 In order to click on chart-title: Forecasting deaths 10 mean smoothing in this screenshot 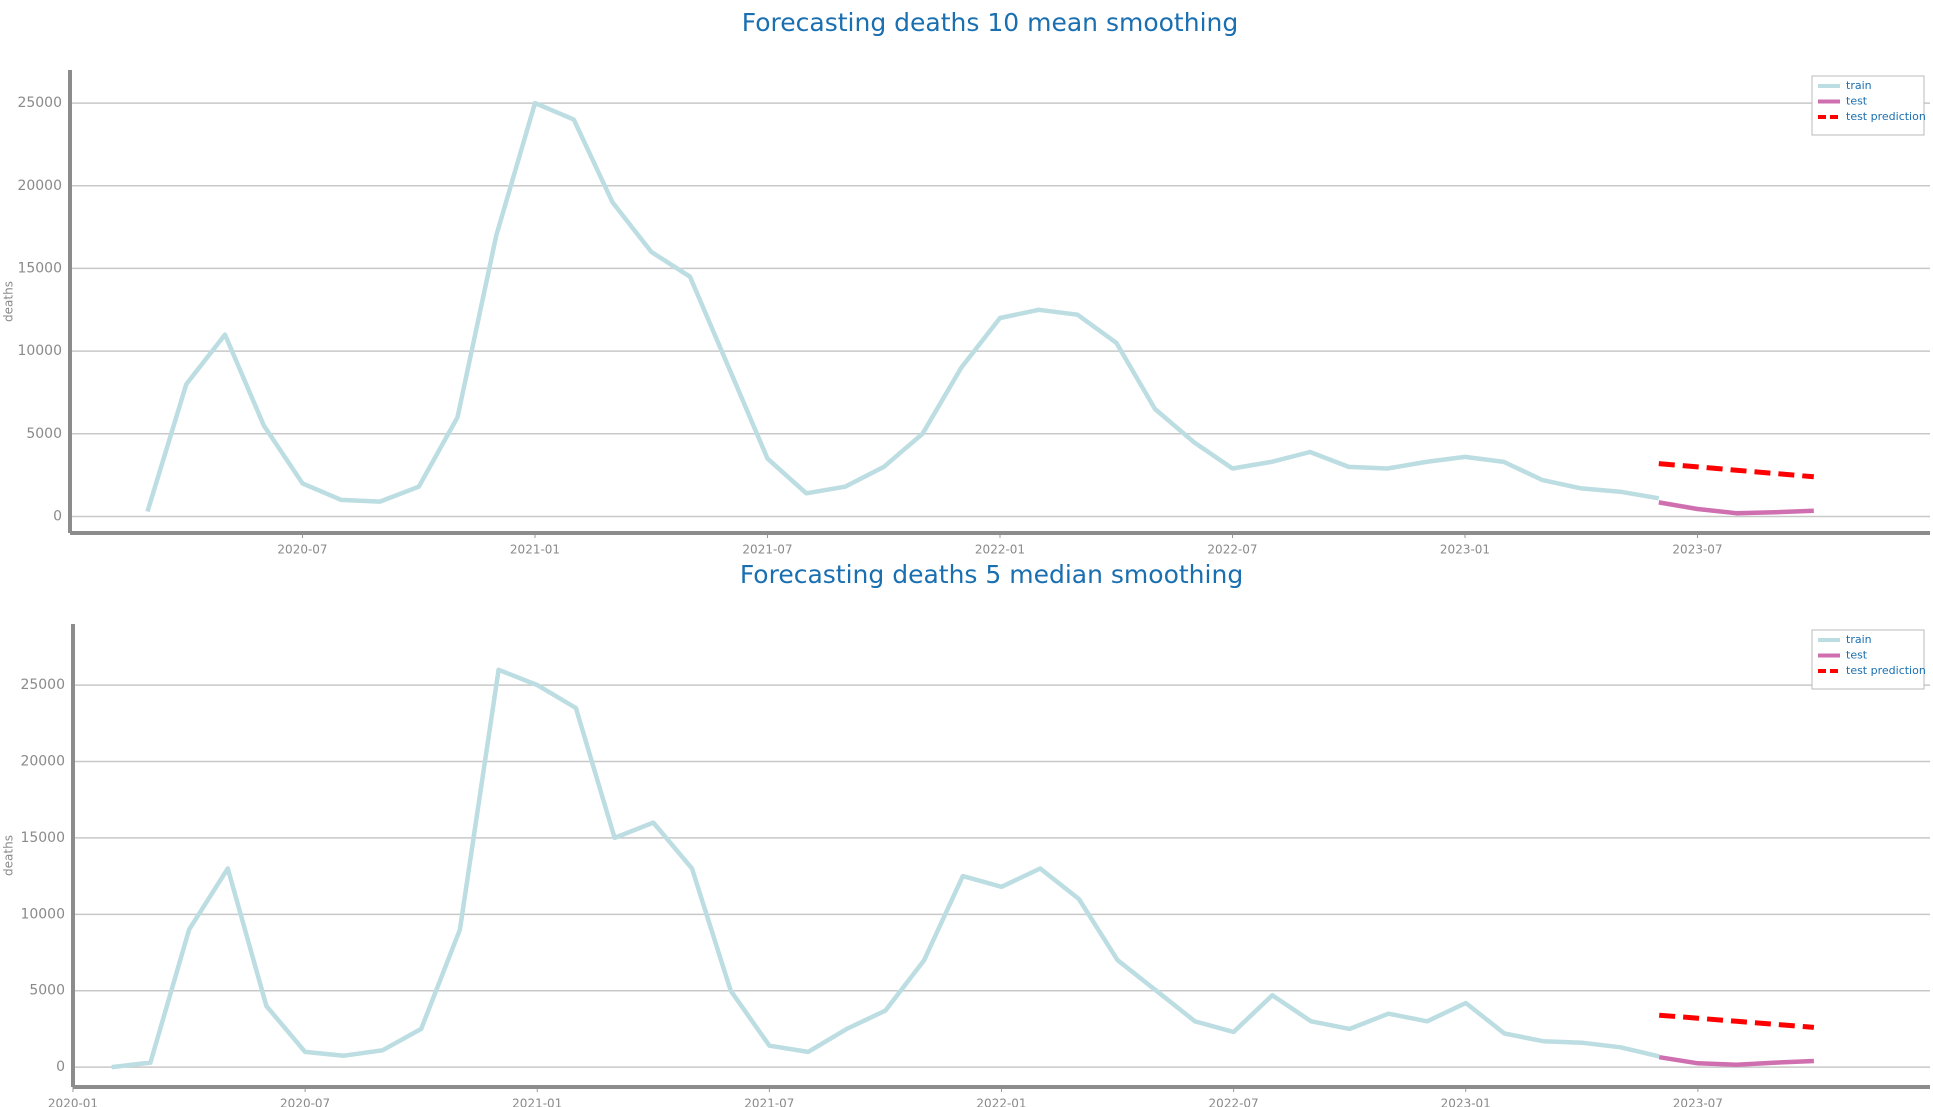, I will do `click(990, 22)`.